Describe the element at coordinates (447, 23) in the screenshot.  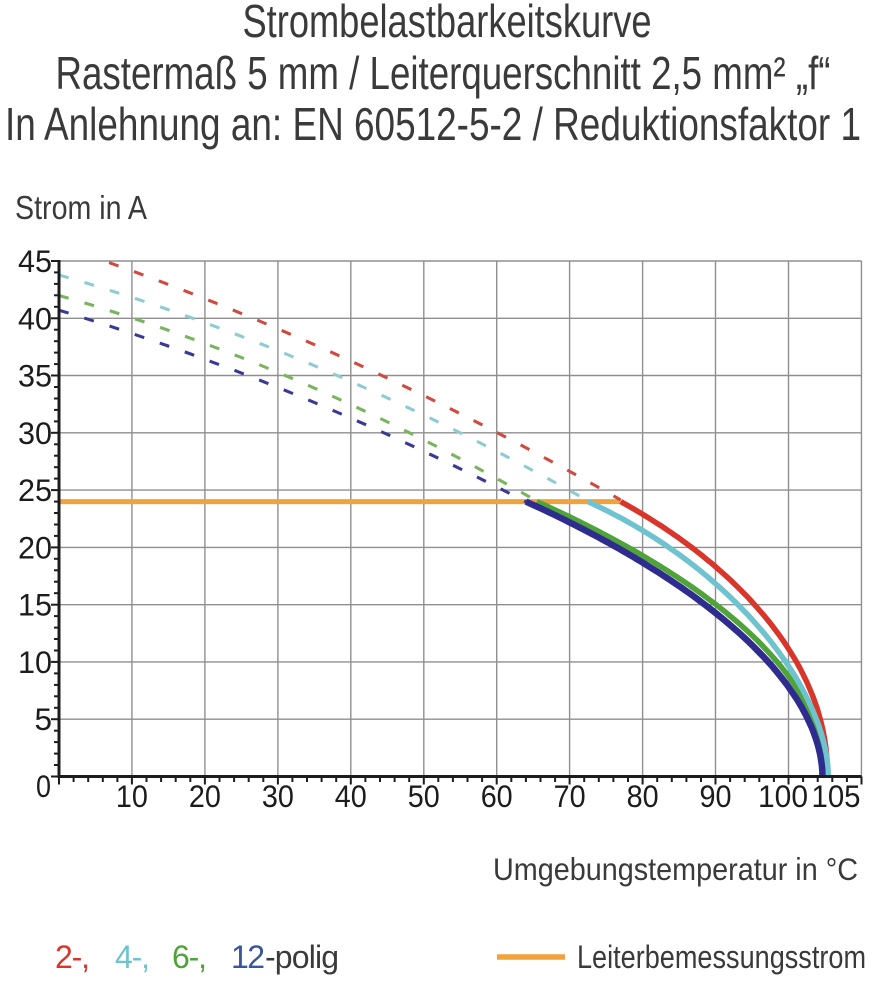
I see `svg-text: Strombelastbarkeitskurve` at that location.